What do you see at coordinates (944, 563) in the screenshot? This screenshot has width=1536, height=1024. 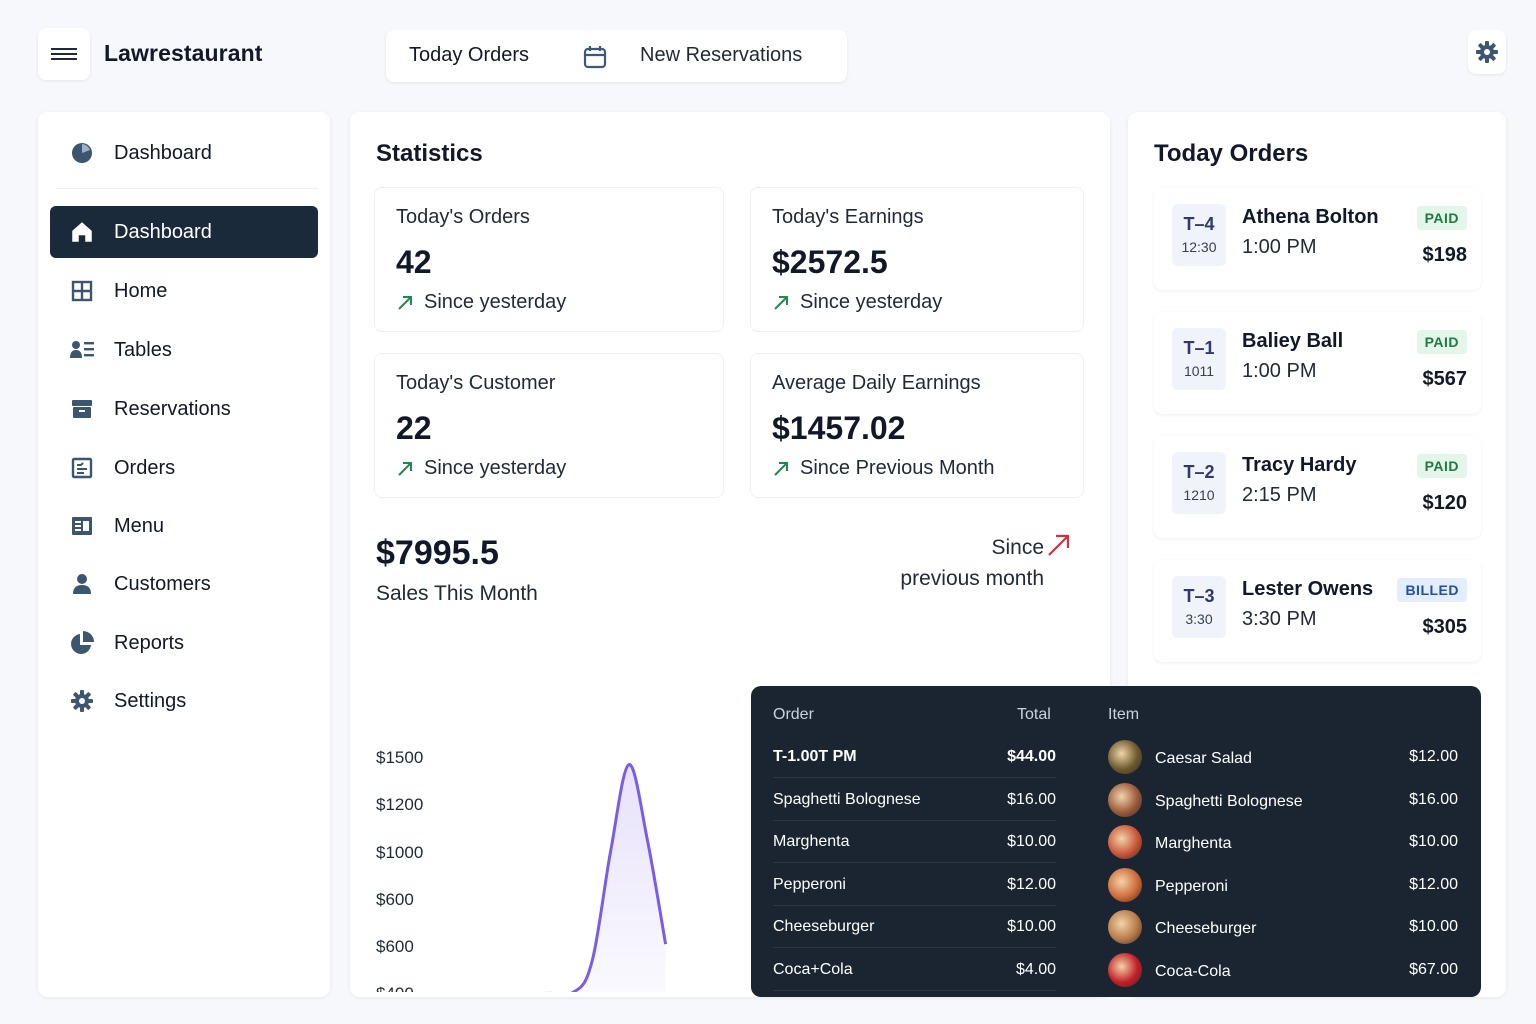 I see `since-previous-month: Since previous month` at bounding box center [944, 563].